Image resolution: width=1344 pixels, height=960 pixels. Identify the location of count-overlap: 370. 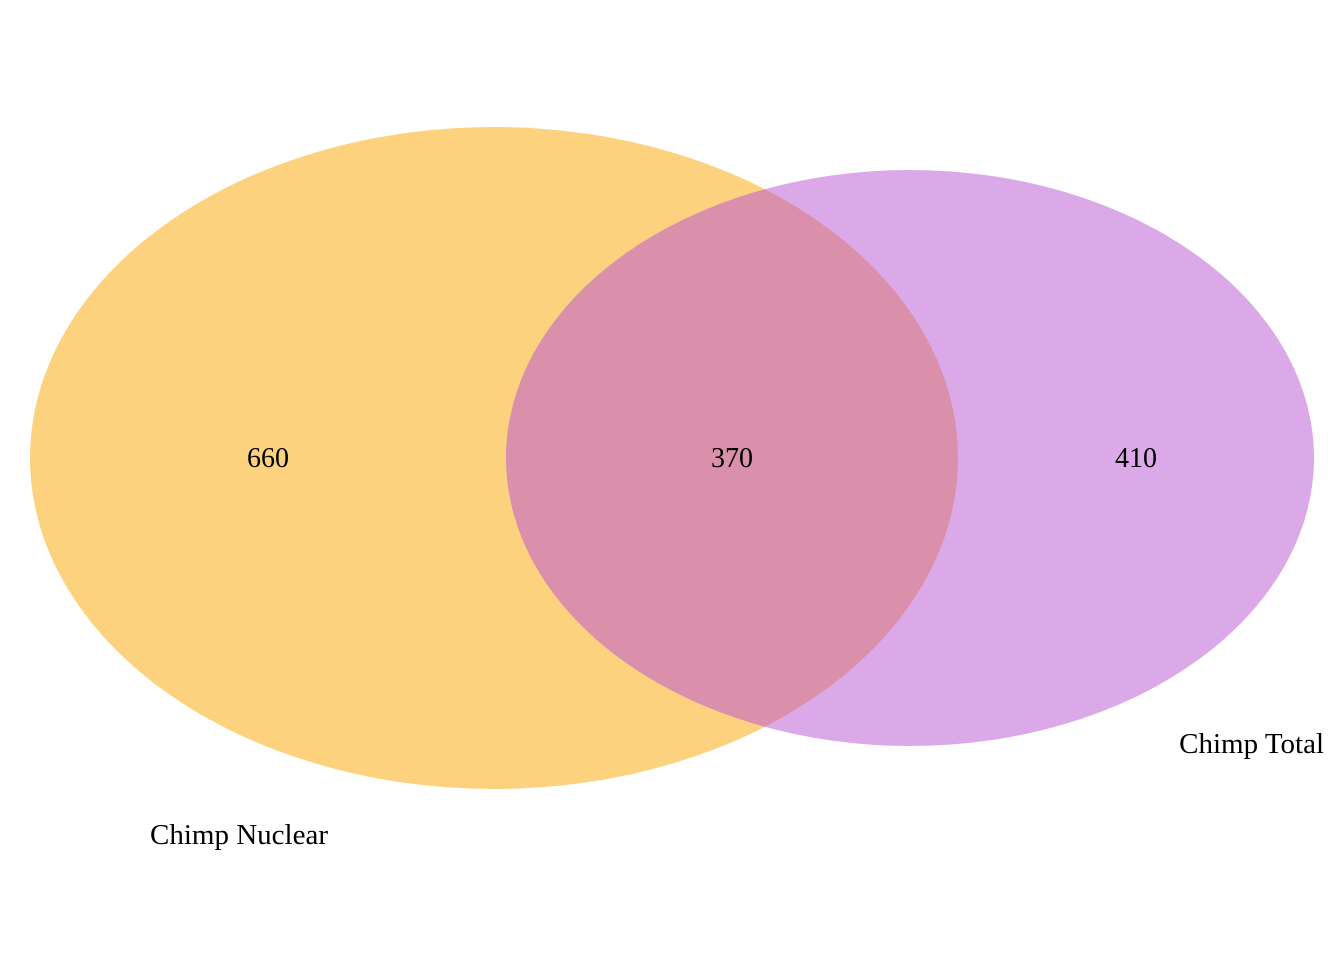
(732, 458).